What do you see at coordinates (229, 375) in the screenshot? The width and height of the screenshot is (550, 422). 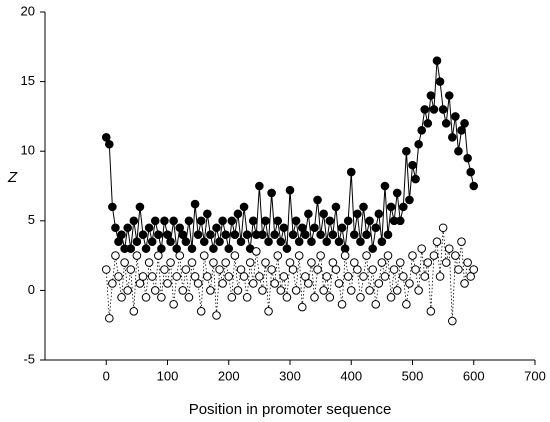 I see `x-tick-label: 200` at bounding box center [229, 375].